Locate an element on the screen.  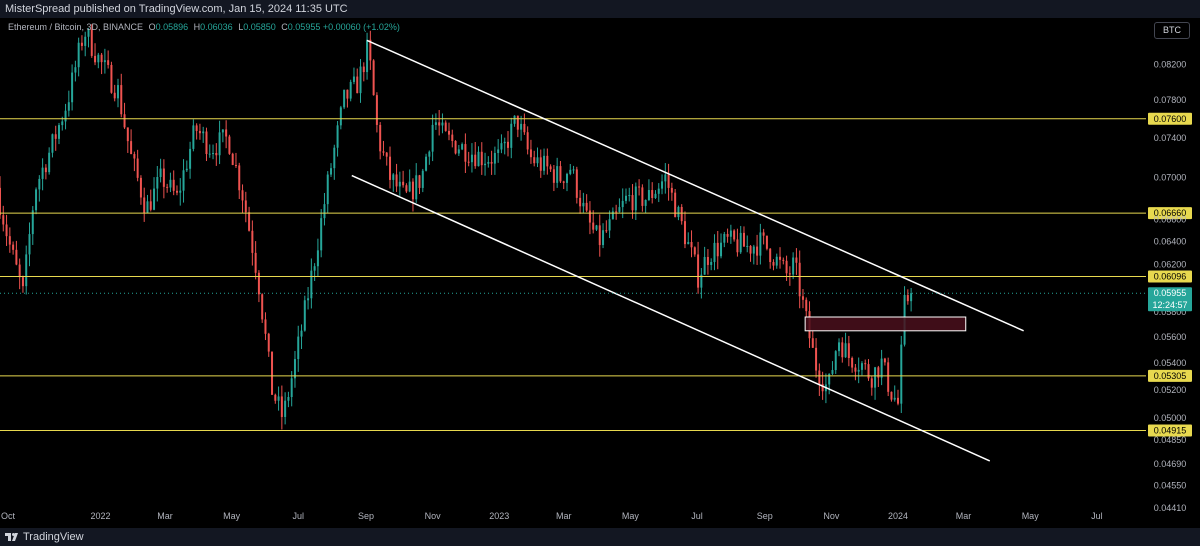
price-tick-label: 0.06200 is located at coordinates (1170, 264).